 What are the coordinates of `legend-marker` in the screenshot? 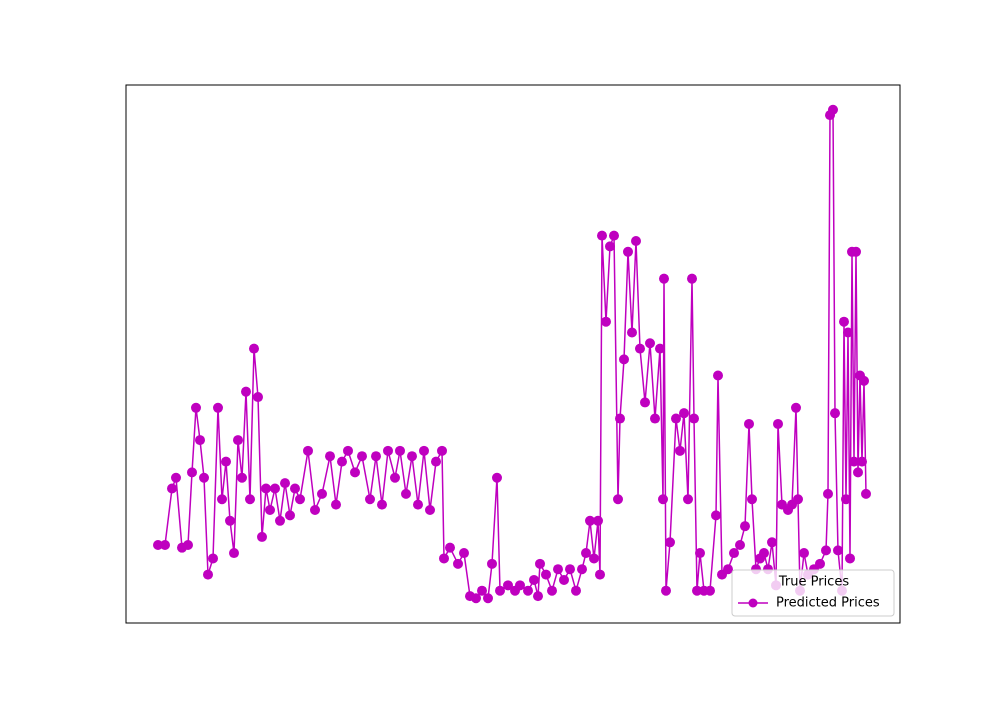 It's located at (753, 603).